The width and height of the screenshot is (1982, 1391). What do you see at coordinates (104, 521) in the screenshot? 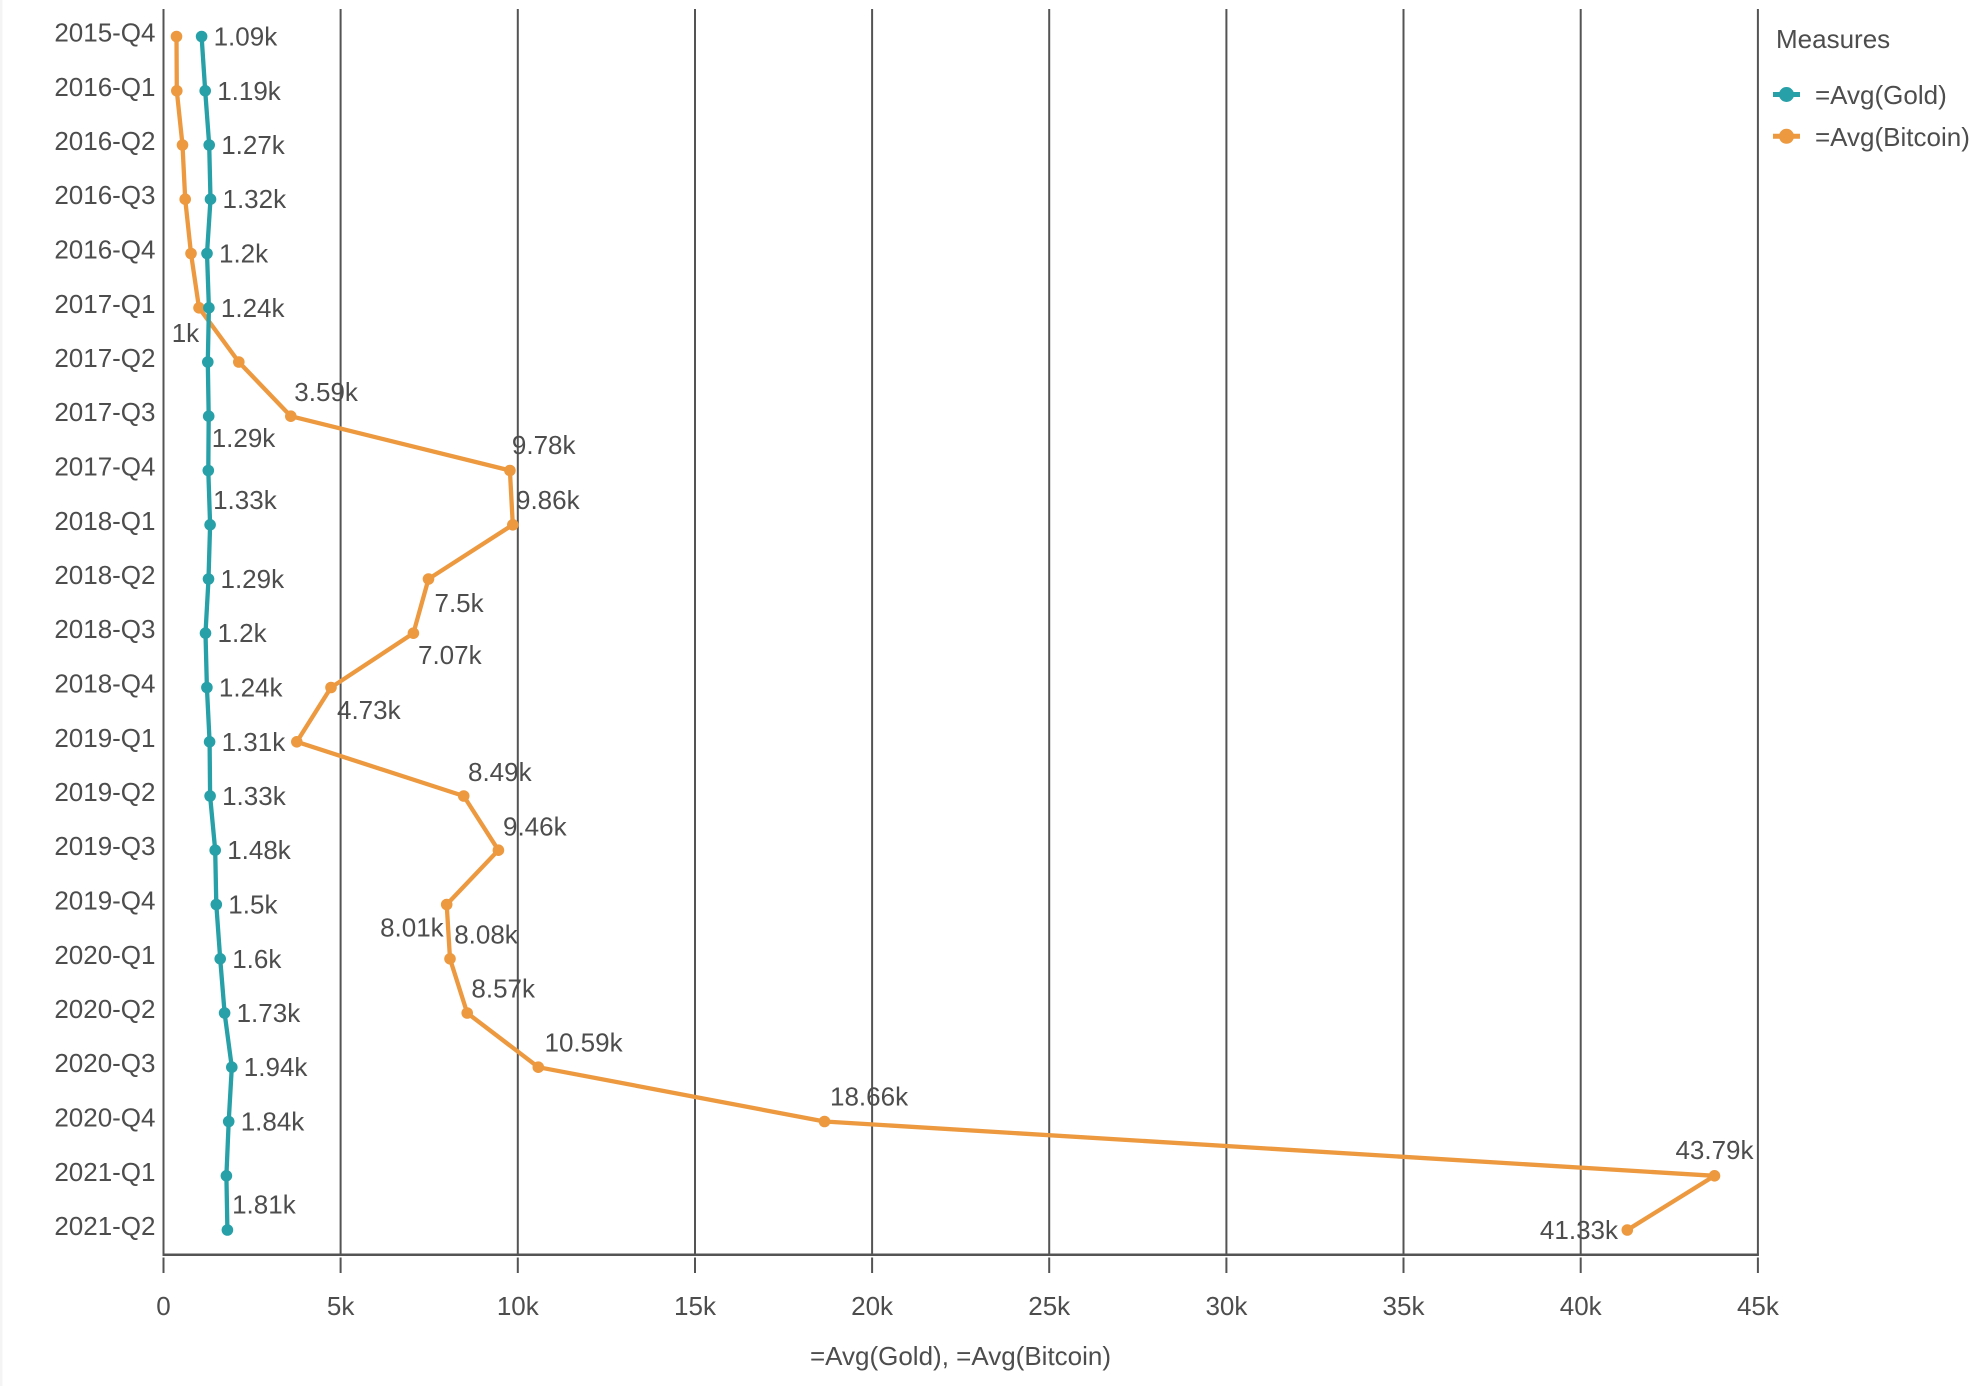
I see `svg-text: 2018-Q1` at bounding box center [104, 521].